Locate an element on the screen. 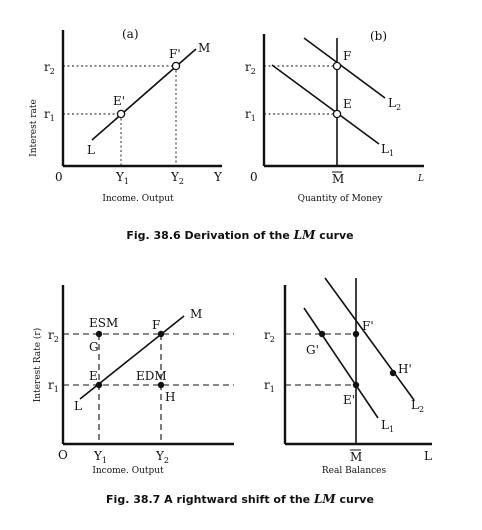 This screenshot has width=482, height=530. income-axis-end-label: Y is located at coordinates (218, 177).